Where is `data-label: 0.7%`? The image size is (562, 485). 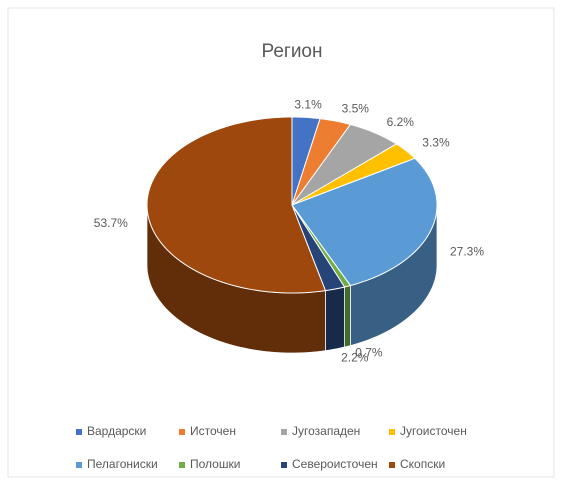
data-label: 0.7% is located at coordinates (369, 352).